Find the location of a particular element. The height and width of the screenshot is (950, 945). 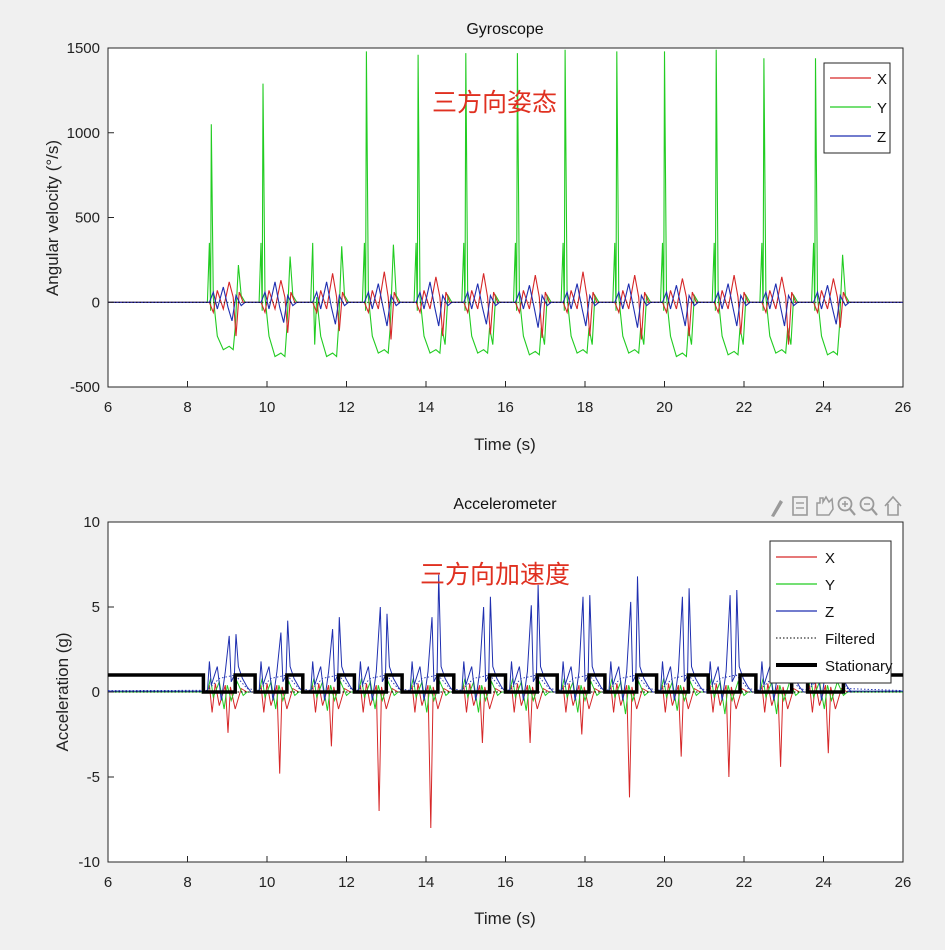

y-tick-label: 5 is located at coordinates (96, 607).